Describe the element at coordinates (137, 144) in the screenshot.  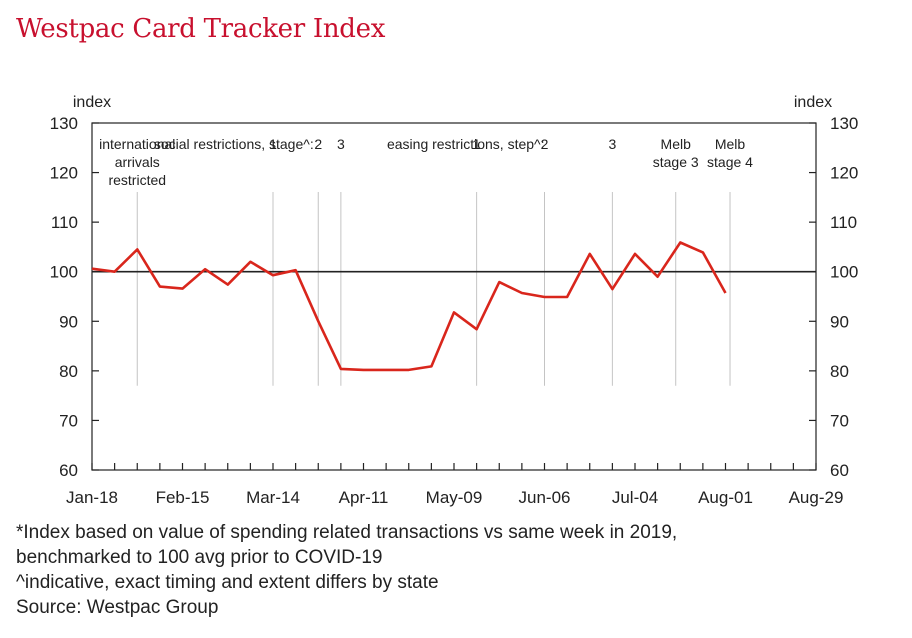
I see `event-label: international` at that location.